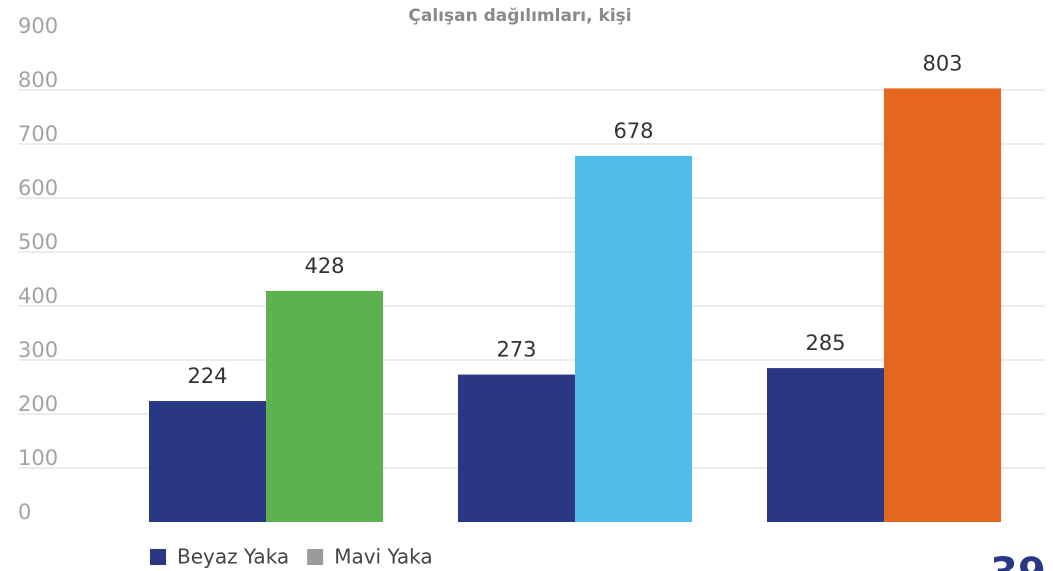 The width and height of the screenshot is (1053, 571). Describe the element at coordinates (38, 404) in the screenshot. I see `y-tick-label: 200` at that location.